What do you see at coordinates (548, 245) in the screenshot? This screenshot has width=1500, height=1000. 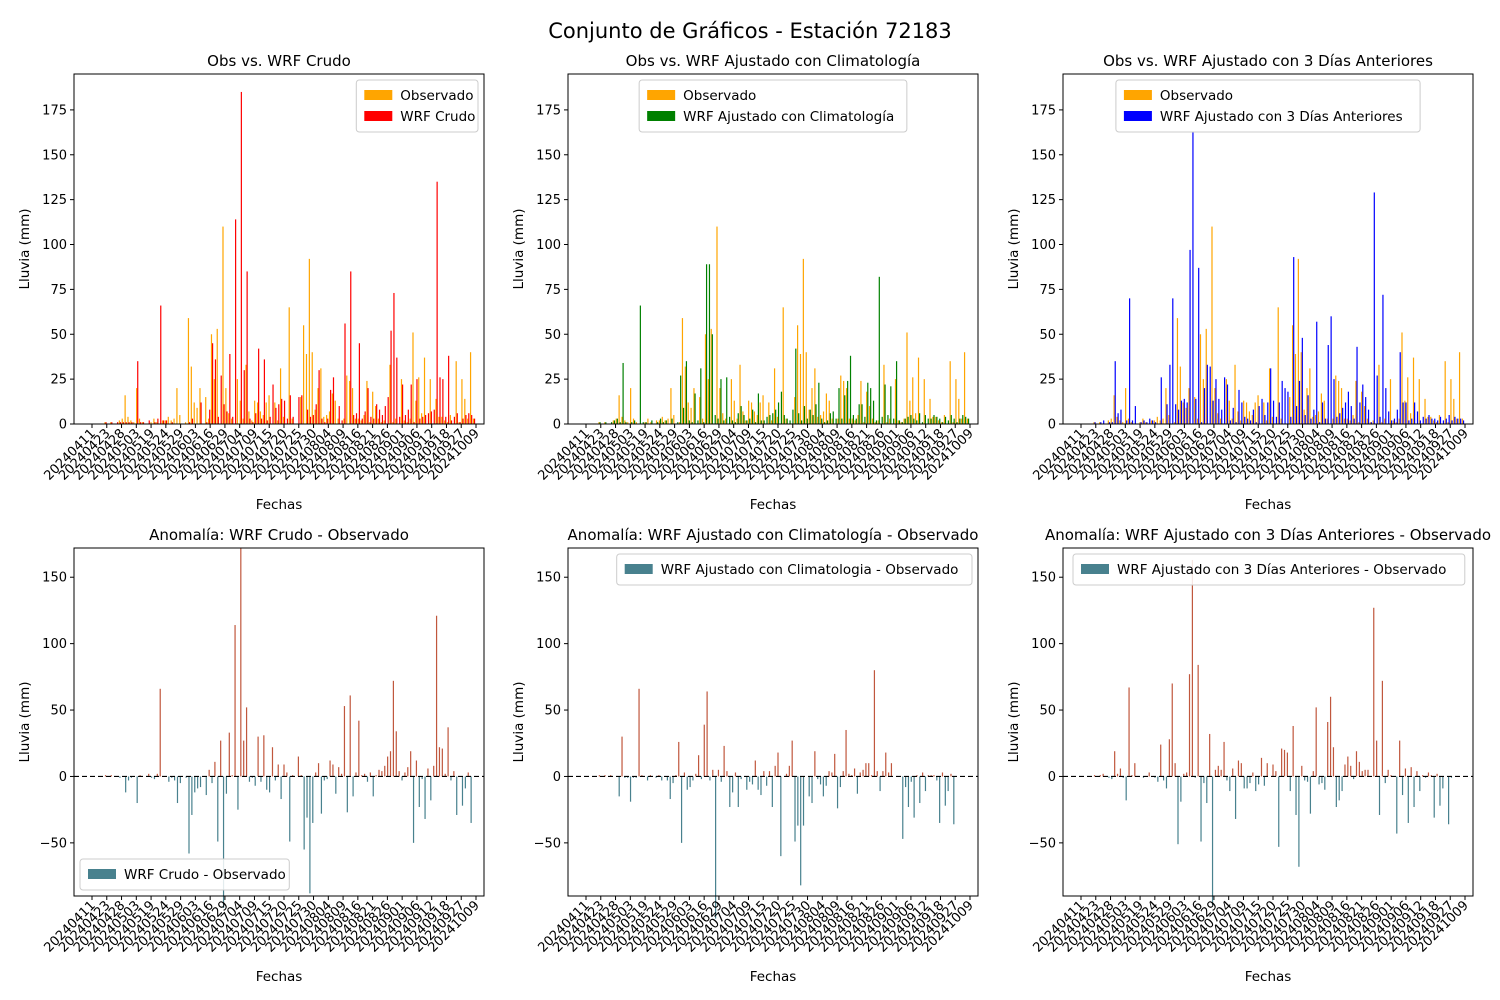 I see `y-tick-label: 100` at bounding box center [548, 245].